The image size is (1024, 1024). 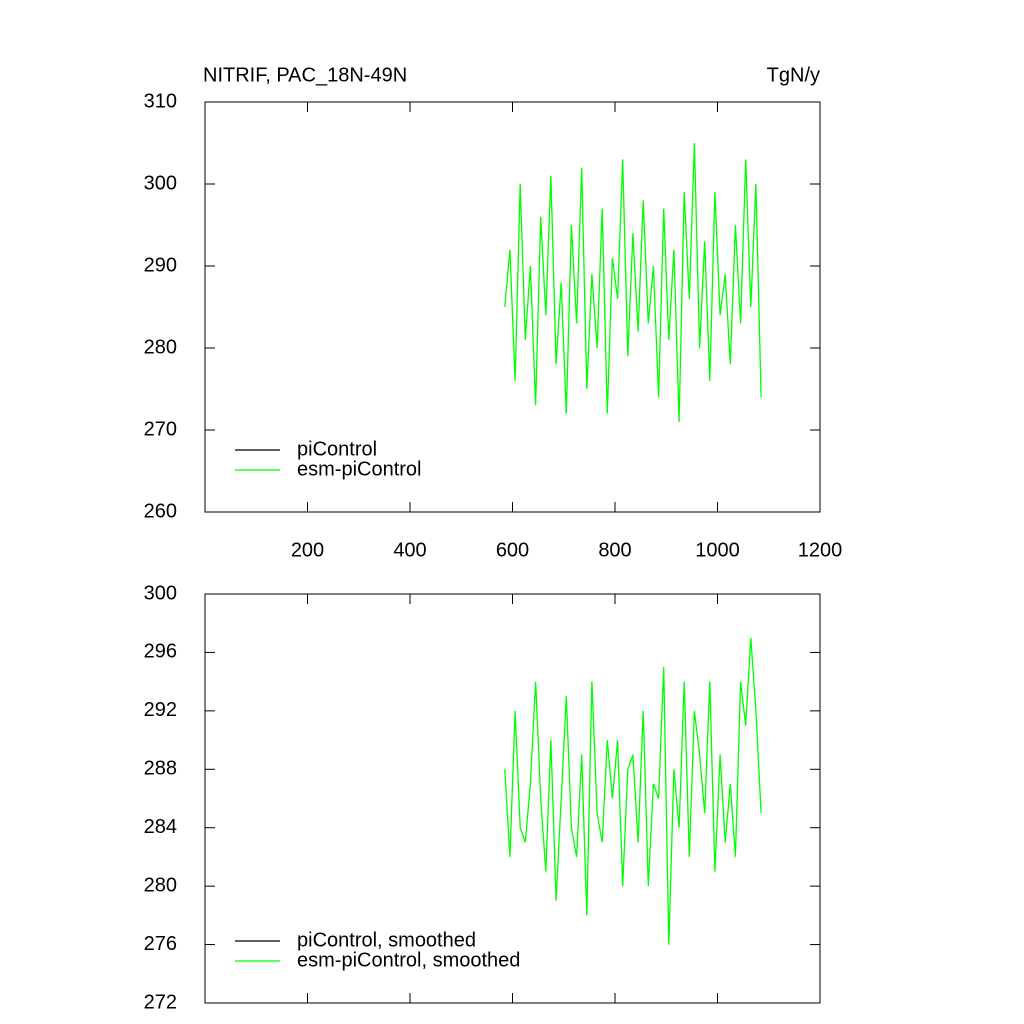 I want to click on y-tick-label: 260, so click(x=160, y=511).